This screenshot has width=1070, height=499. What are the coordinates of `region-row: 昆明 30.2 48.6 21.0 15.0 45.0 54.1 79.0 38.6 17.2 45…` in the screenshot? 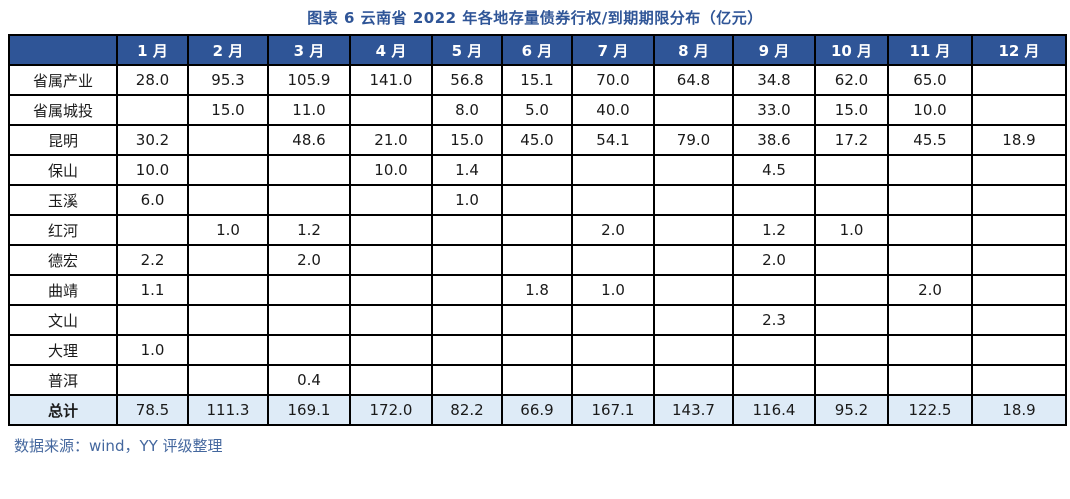 It's located at (537, 140).